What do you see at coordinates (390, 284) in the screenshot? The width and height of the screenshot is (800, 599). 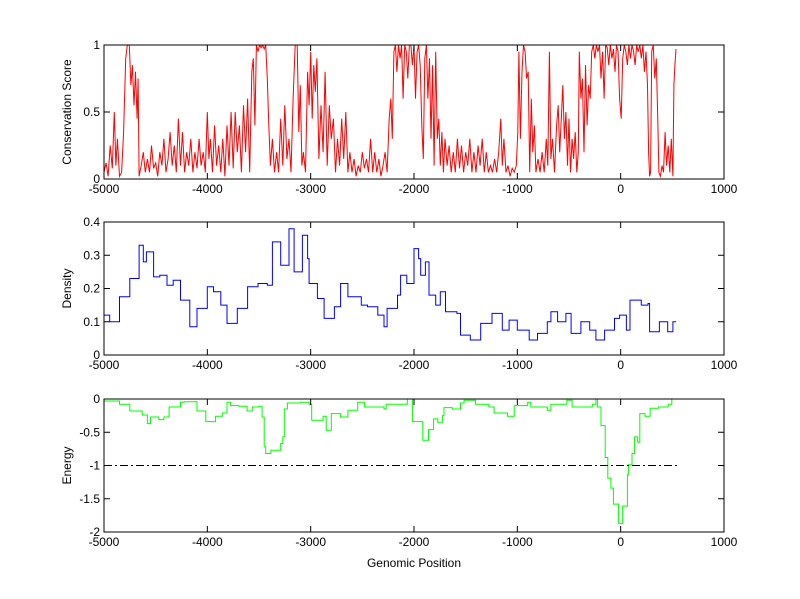 I see `density-series-line` at bounding box center [390, 284].